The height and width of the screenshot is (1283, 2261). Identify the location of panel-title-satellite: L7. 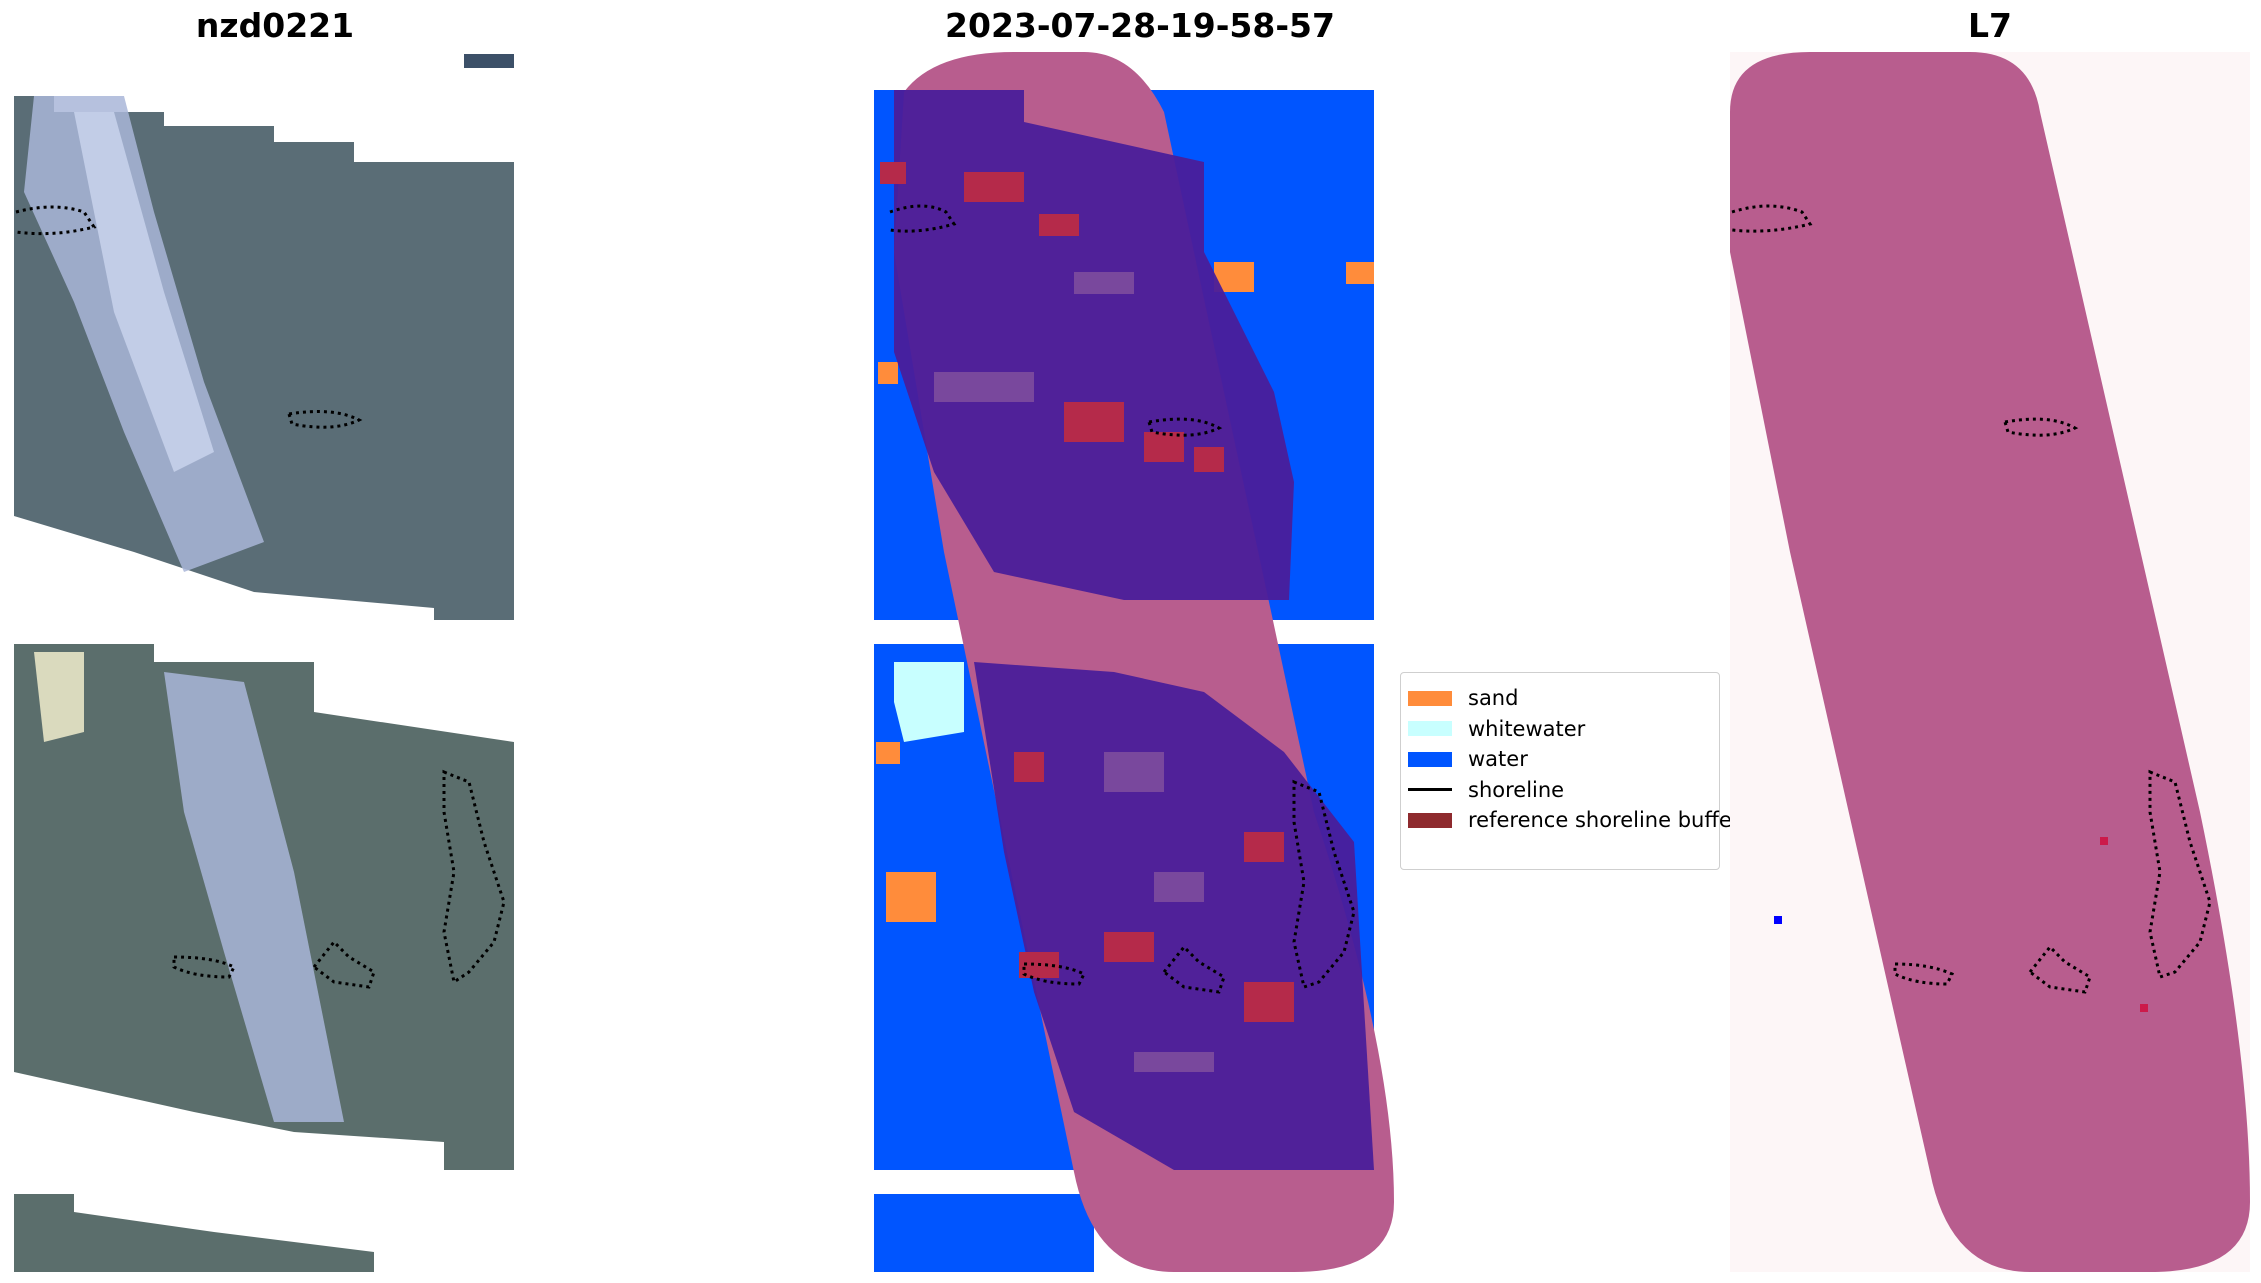
(1990, 25).